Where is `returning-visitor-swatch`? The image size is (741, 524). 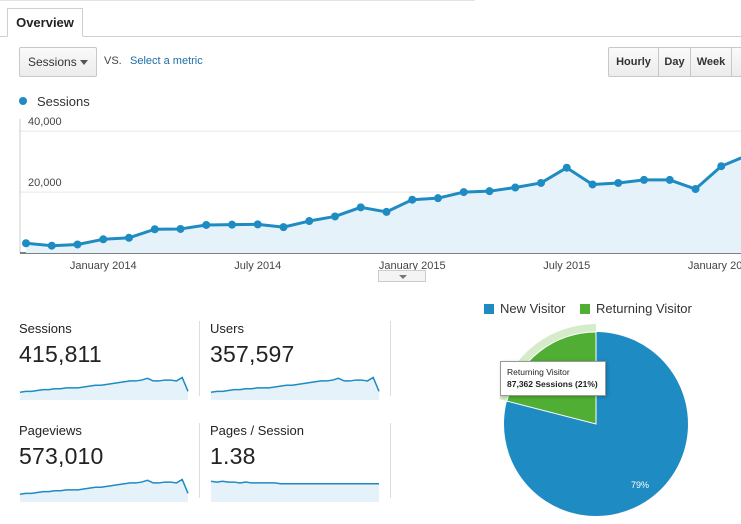
returning-visitor-swatch is located at coordinates (585, 308).